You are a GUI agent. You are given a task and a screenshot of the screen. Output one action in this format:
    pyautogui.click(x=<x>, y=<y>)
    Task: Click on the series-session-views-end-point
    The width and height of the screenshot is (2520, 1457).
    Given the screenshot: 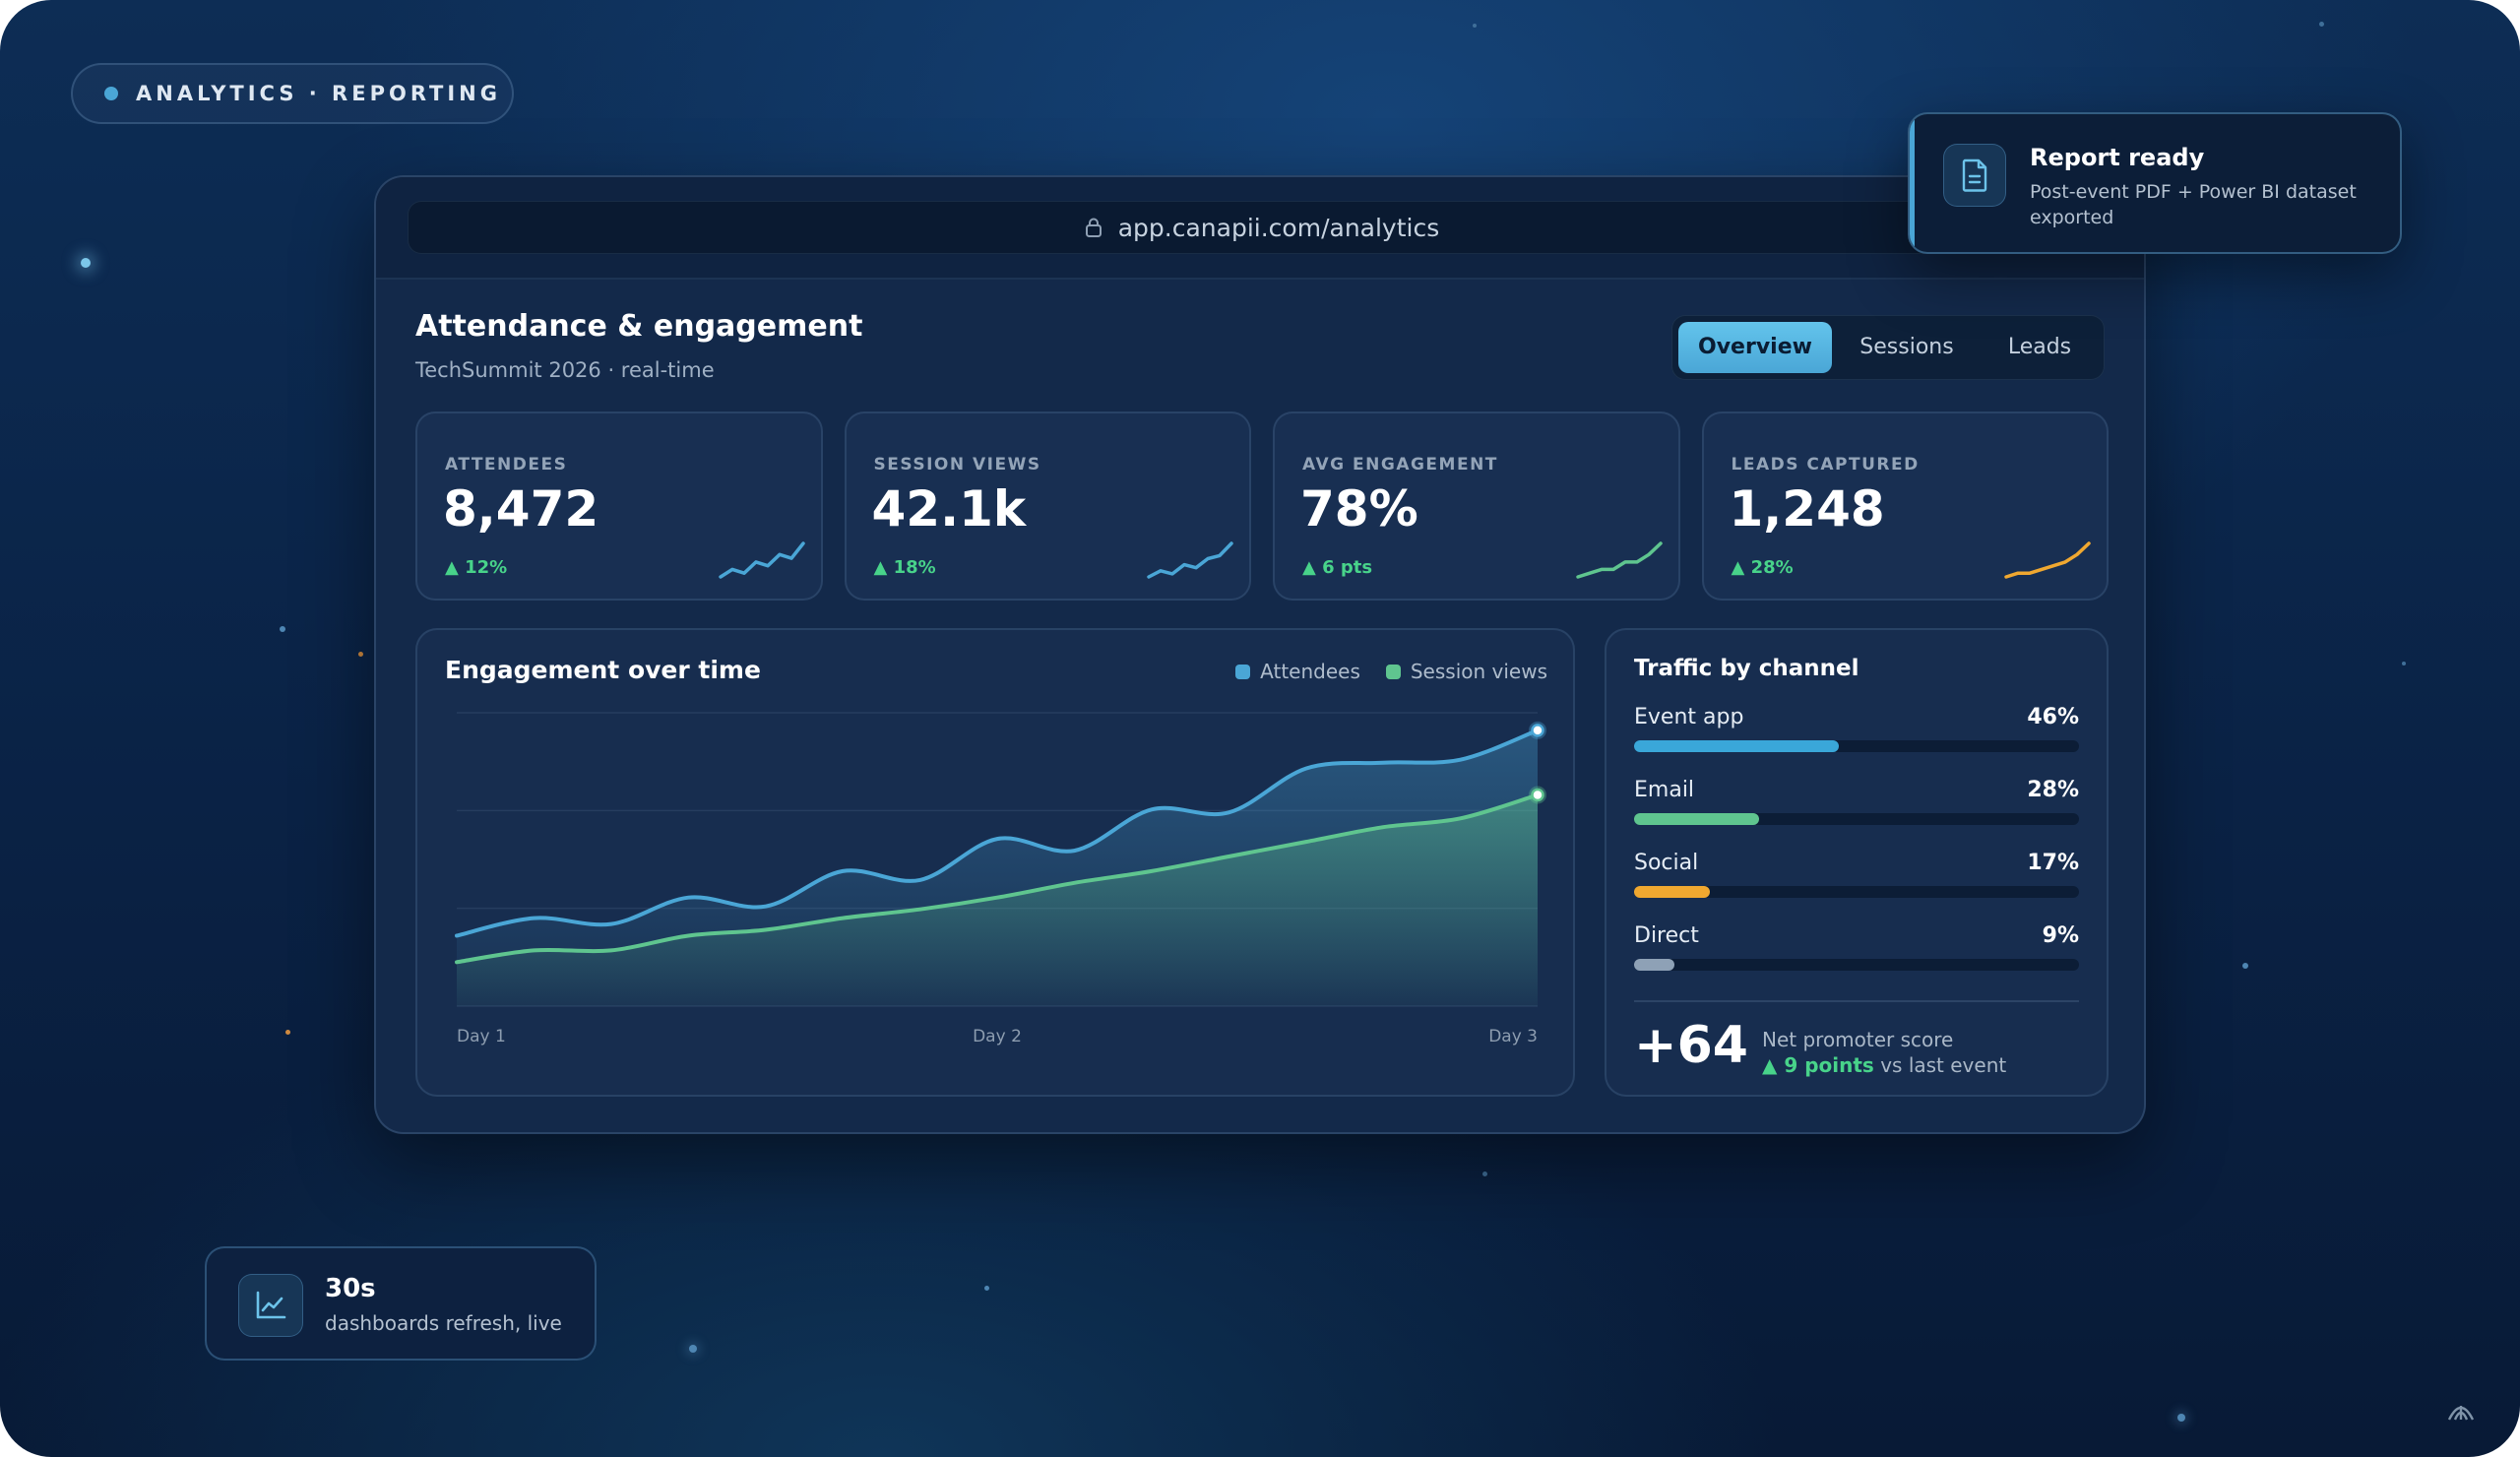 What is the action you would take?
    pyautogui.click(x=1537, y=795)
    